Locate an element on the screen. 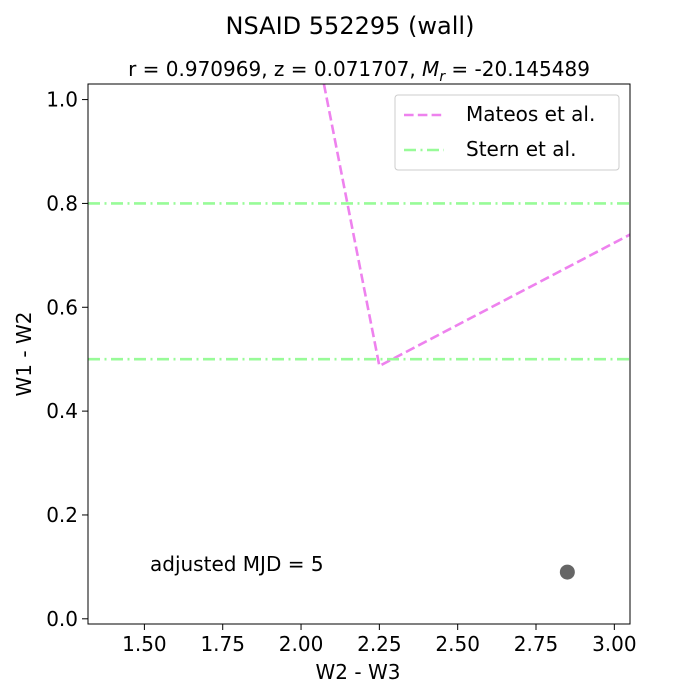 The width and height of the screenshot is (700, 700). y-axis: 0.0 0.2 0.4 0.6 0.8 1.0 is located at coordinates (67, 359).